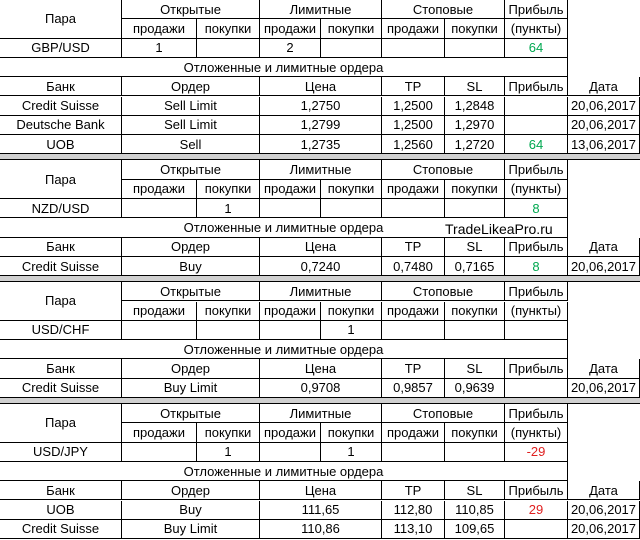 The height and width of the screenshot is (540, 640). I want to click on order-cell: 110,85, so click(475, 510).